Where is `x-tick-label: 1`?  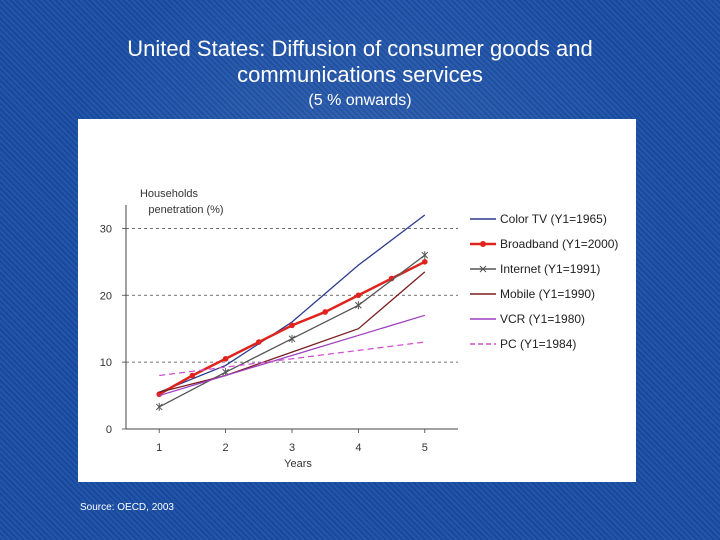 x-tick-label: 1 is located at coordinates (159, 448).